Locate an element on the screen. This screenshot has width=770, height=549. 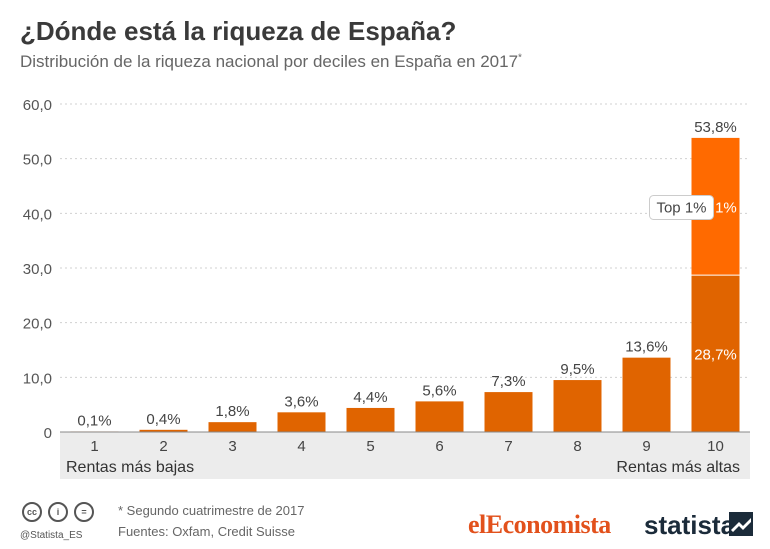
bar-value-label: 5,6% is located at coordinates (439, 390).